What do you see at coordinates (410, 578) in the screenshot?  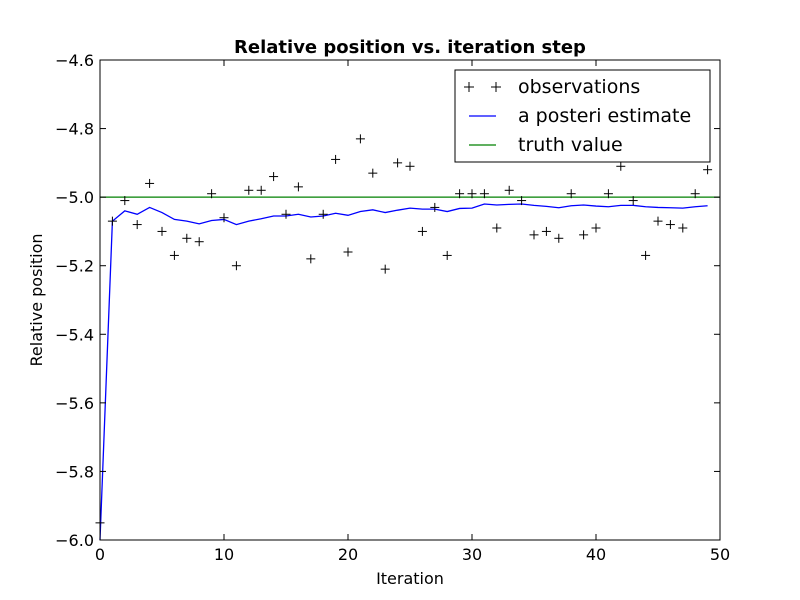 I see `x-axis-label: Iteration` at bounding box center [410, 578].